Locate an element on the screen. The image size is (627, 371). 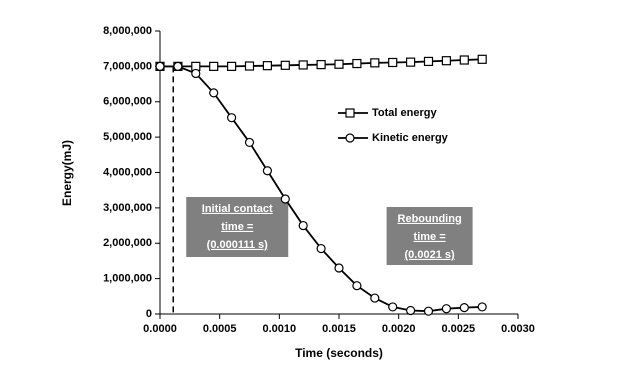
x-tick-label: 0.0020 is located at coordinates (399, 329).